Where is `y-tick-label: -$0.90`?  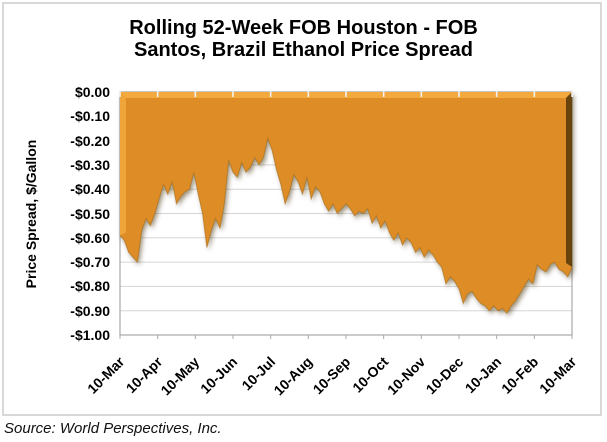
y-tick-label: -$0.90 is located at coordinates (90, 310).